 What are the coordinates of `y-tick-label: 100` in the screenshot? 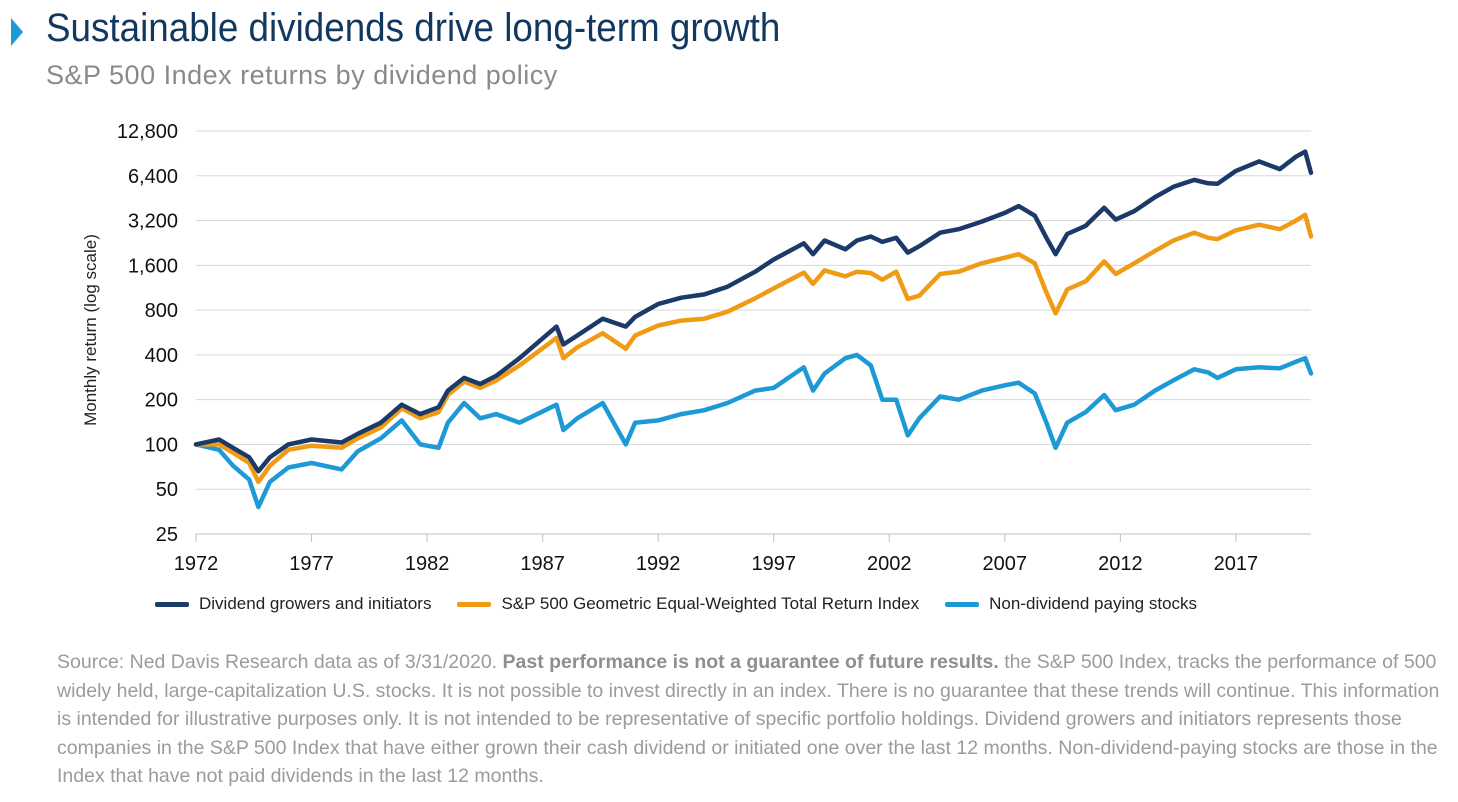 It's located at (161, 445).